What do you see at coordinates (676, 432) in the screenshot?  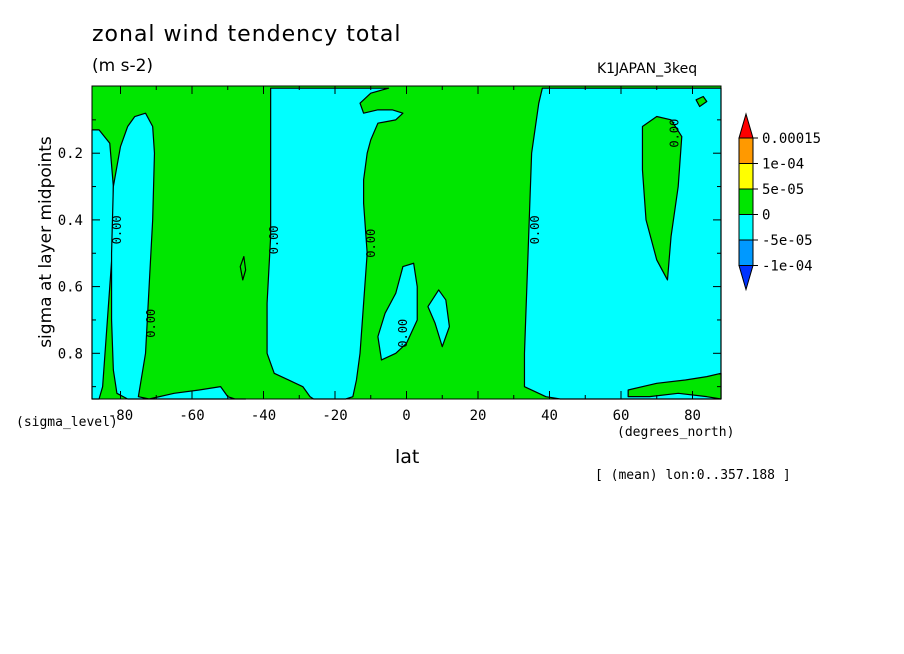 I see `x-axis-unit: (degrees_north)` at bounding box center [676, 432].